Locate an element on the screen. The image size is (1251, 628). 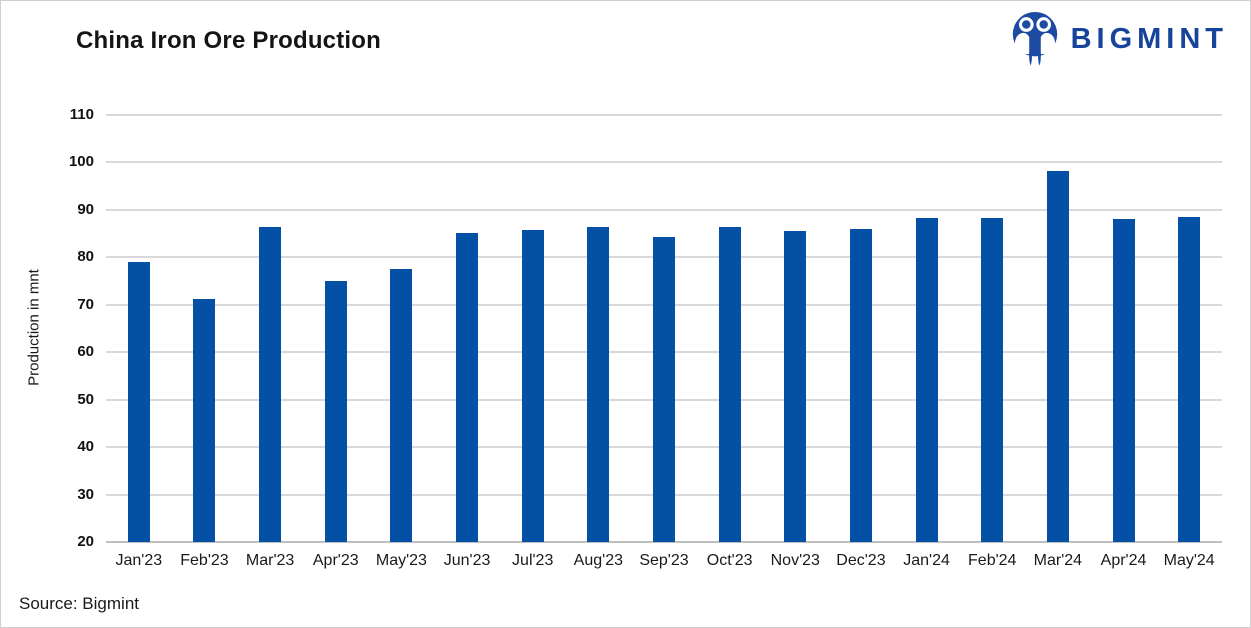
x-tick-label-Feb23: Feb'23 is located at coordinates (204, 560).